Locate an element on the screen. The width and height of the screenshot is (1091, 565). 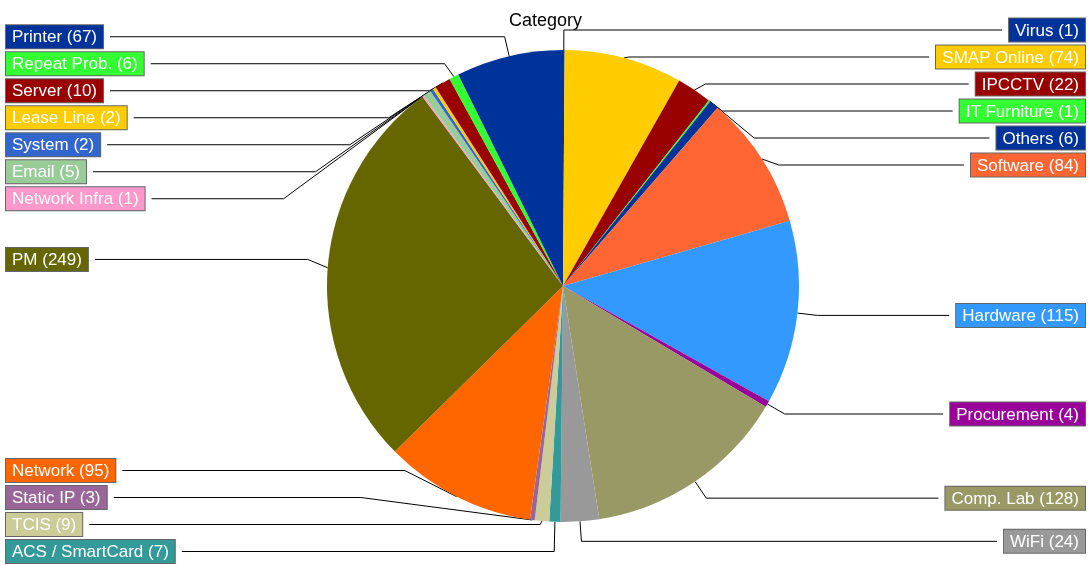
slice-label: Static IP (3) is located at coordinates (56, 497).